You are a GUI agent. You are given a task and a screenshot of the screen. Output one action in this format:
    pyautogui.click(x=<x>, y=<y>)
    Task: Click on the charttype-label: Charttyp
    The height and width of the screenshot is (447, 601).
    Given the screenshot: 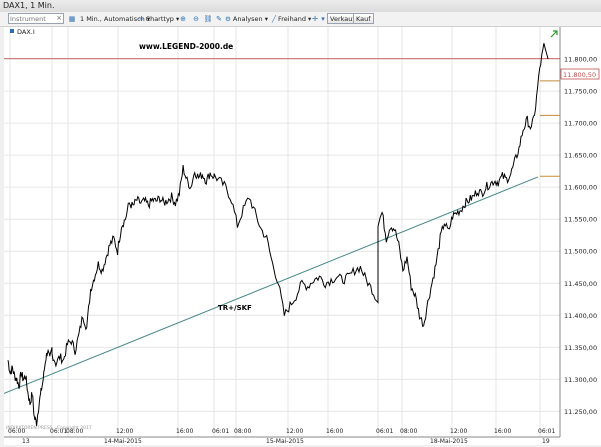 What is the action you would take?
    pyautogui.click(x=159, y=19)
    